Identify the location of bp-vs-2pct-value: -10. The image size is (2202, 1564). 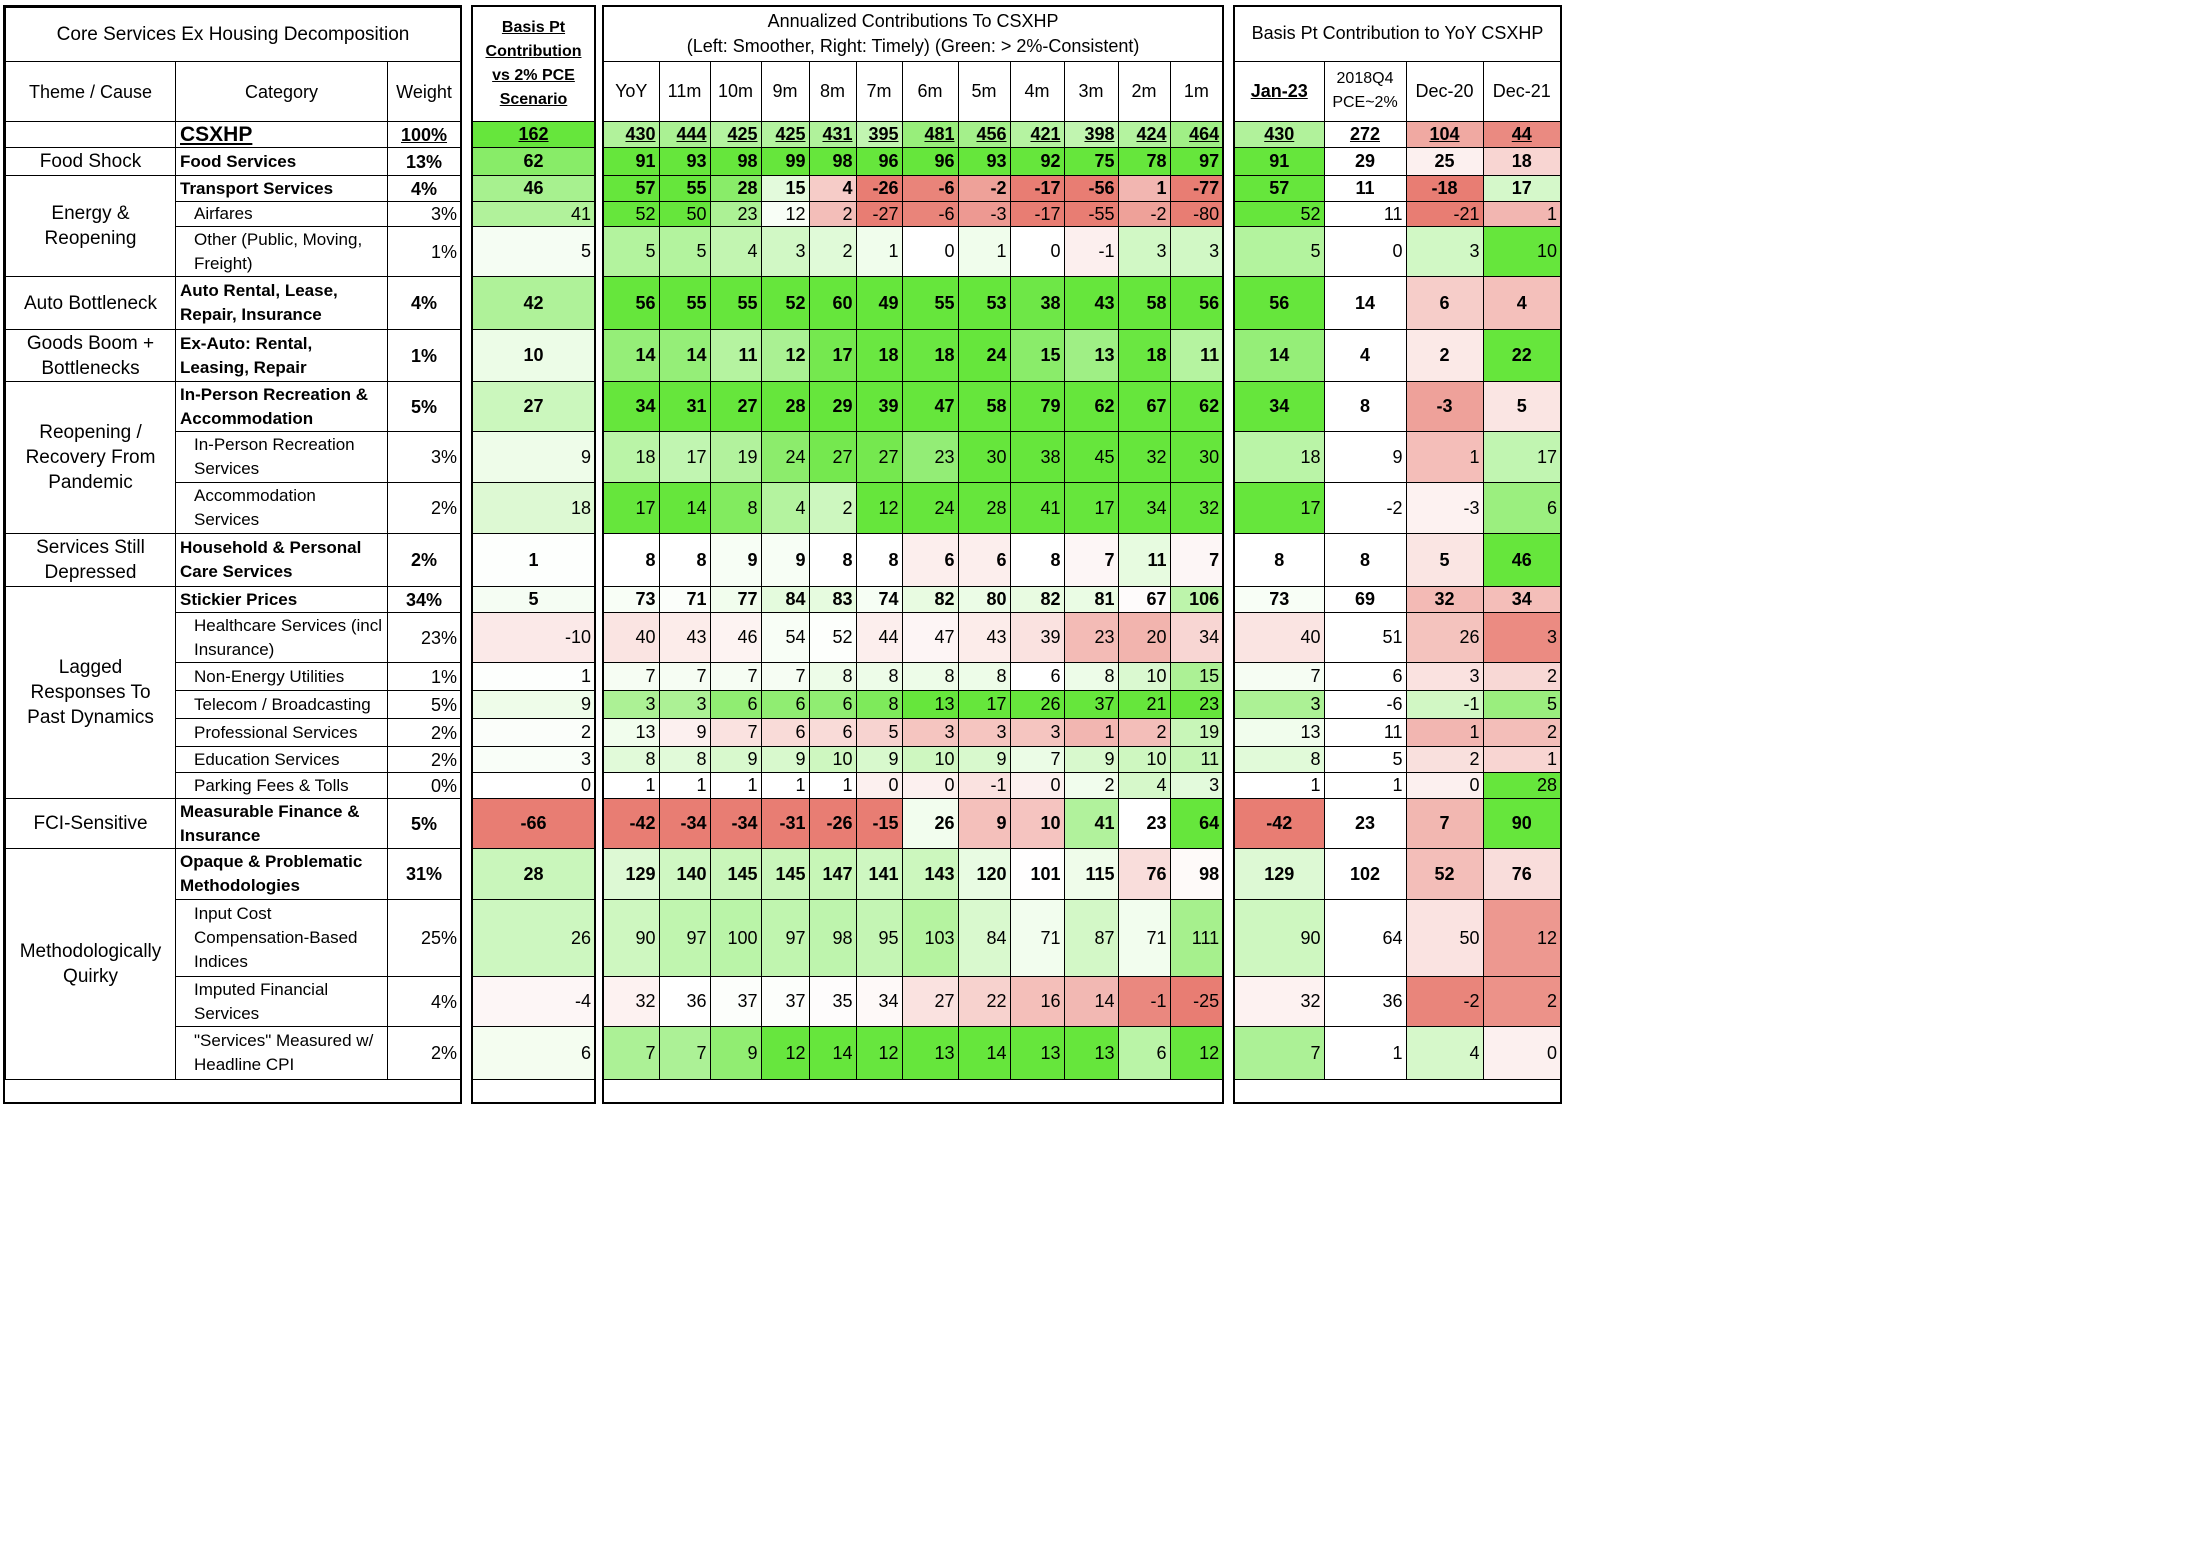
(533, 637).